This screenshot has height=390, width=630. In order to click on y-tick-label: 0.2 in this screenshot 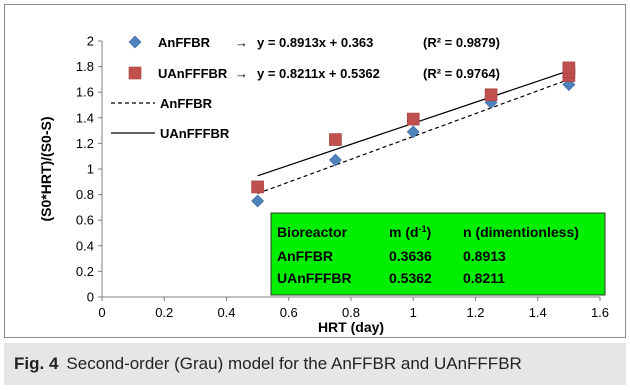, I will do `click(85, 271)`.